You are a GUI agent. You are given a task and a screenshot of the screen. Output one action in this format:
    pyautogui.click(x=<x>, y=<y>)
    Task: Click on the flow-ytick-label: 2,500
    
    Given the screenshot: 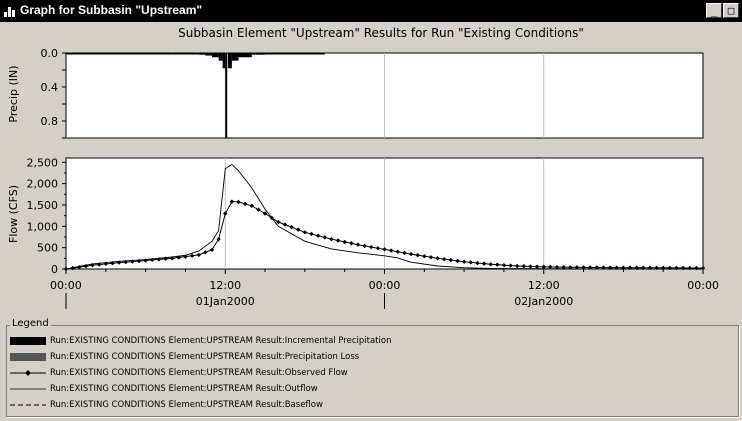 What is the action you would take?
    pyautogui.click(x=43, y=162)
    